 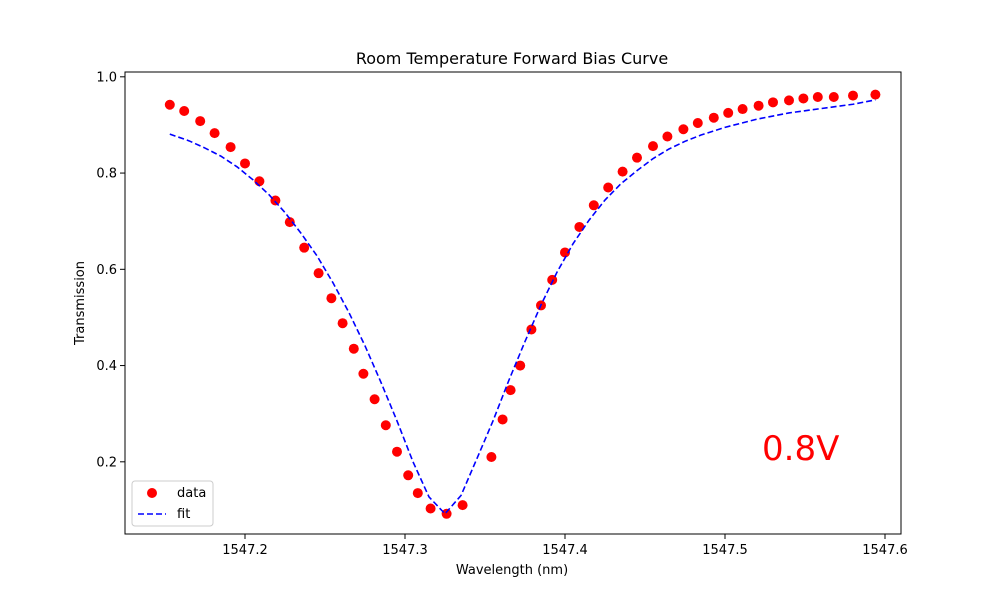 What do you see at coordinates (191, 493) in the screenshot?
I see `legend-data-label: data` at bounding box center [191, 493].